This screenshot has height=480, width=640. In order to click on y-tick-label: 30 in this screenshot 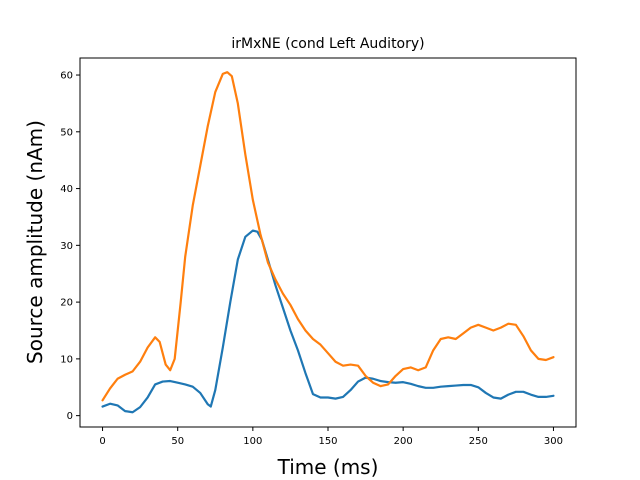, I will do `click(66, 246)`.